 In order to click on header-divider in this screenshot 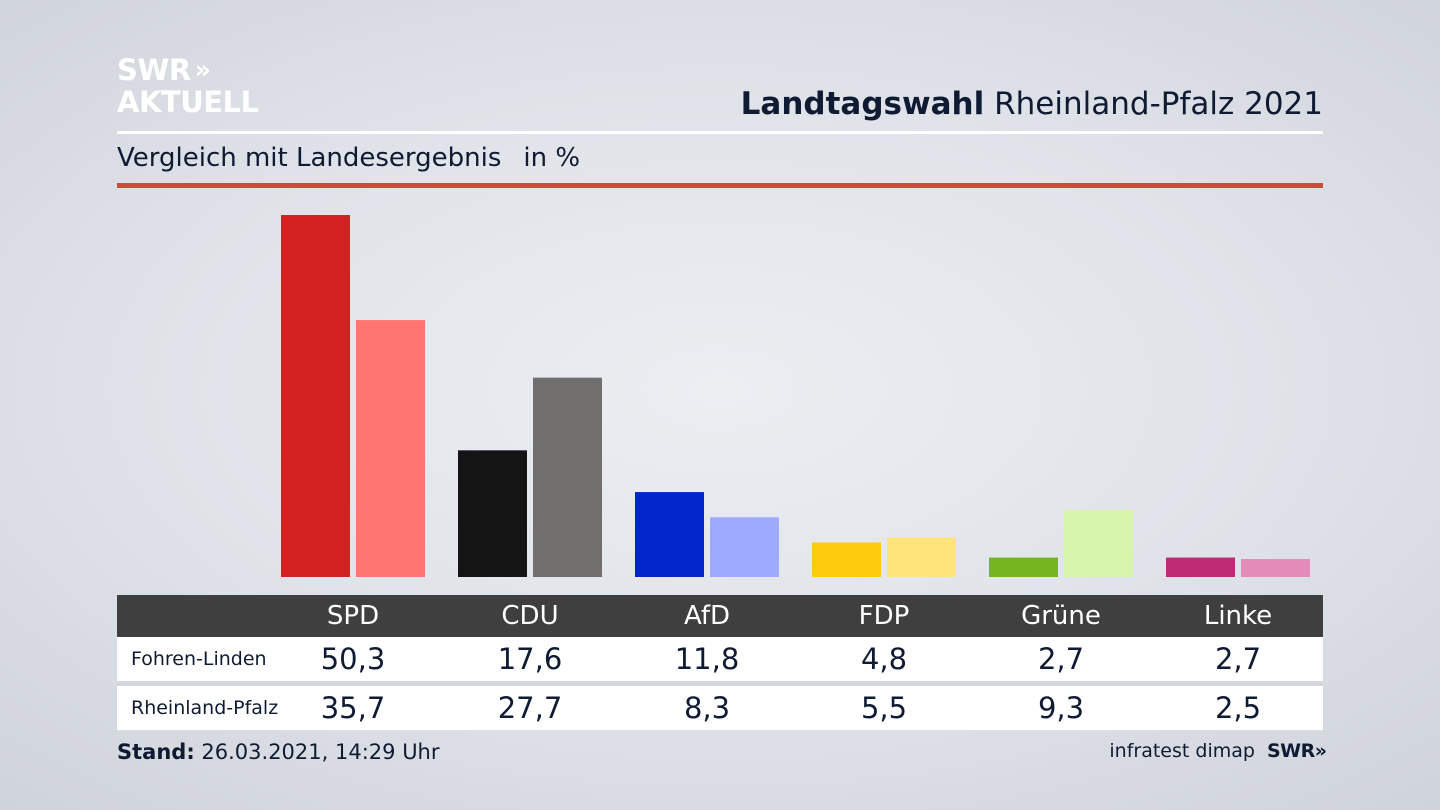, I will do `click(720, 132)`.